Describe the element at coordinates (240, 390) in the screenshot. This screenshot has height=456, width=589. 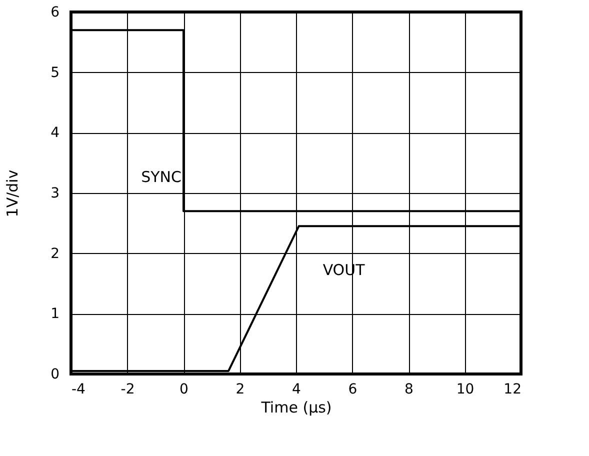
I see `x-tick-label: 2` at that location.